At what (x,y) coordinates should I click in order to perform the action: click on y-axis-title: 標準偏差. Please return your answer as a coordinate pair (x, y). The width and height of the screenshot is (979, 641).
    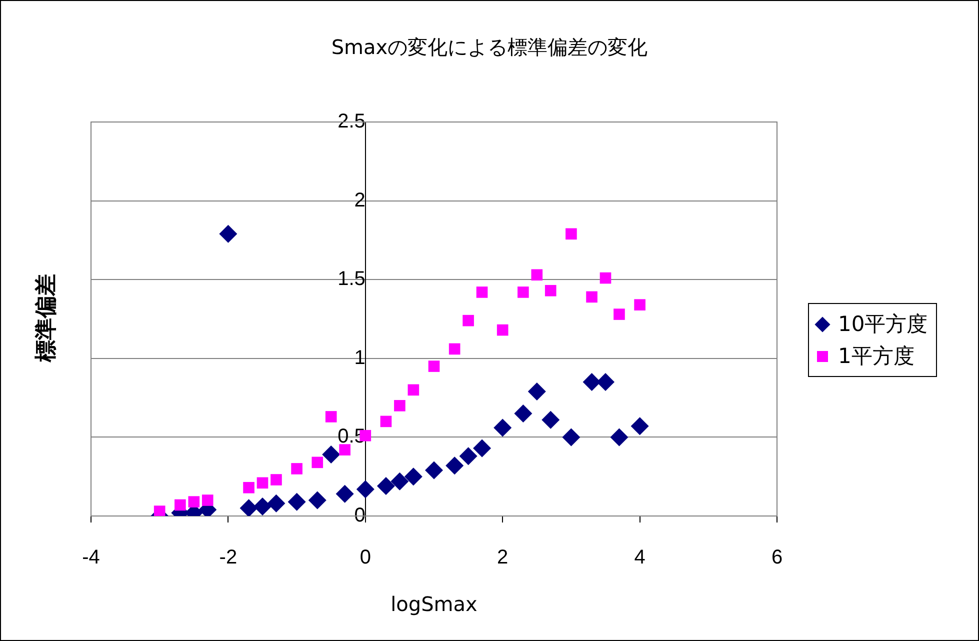
    Looking at the image, I should click on (46, 318).